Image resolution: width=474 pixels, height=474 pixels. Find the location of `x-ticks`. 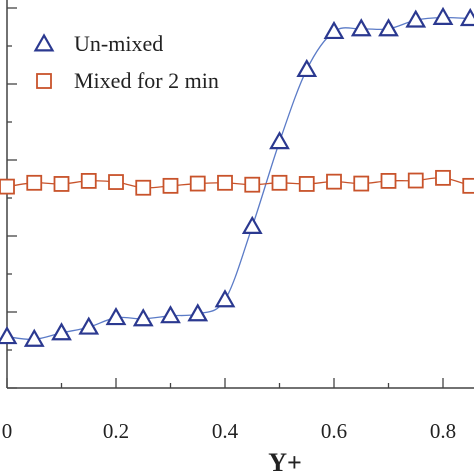

x-ticks is located at coordinates (225, 383).